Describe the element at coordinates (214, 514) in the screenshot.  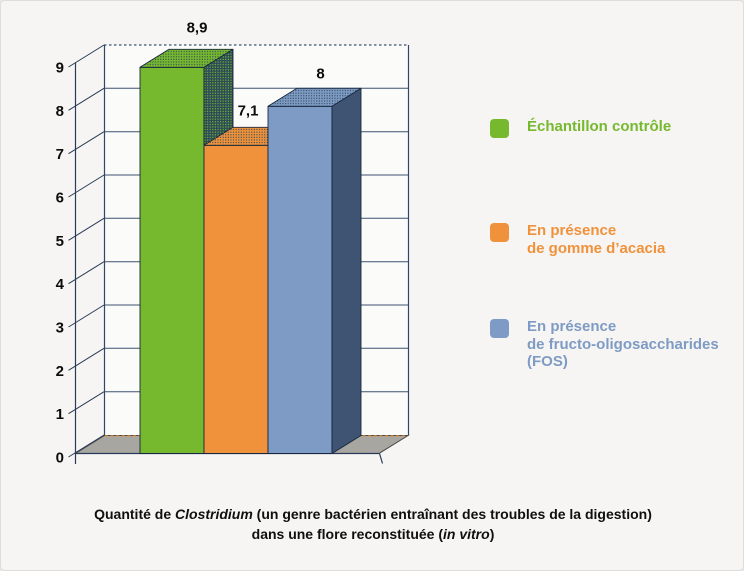
I see `caption-italic-clostridium: Clostridium` at that location.